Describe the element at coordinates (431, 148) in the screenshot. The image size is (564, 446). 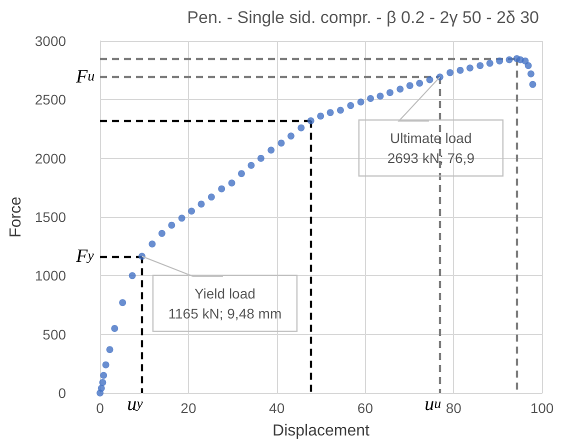
I see `annotation: Ultimate load 2693 kN; 76,9` at that location.